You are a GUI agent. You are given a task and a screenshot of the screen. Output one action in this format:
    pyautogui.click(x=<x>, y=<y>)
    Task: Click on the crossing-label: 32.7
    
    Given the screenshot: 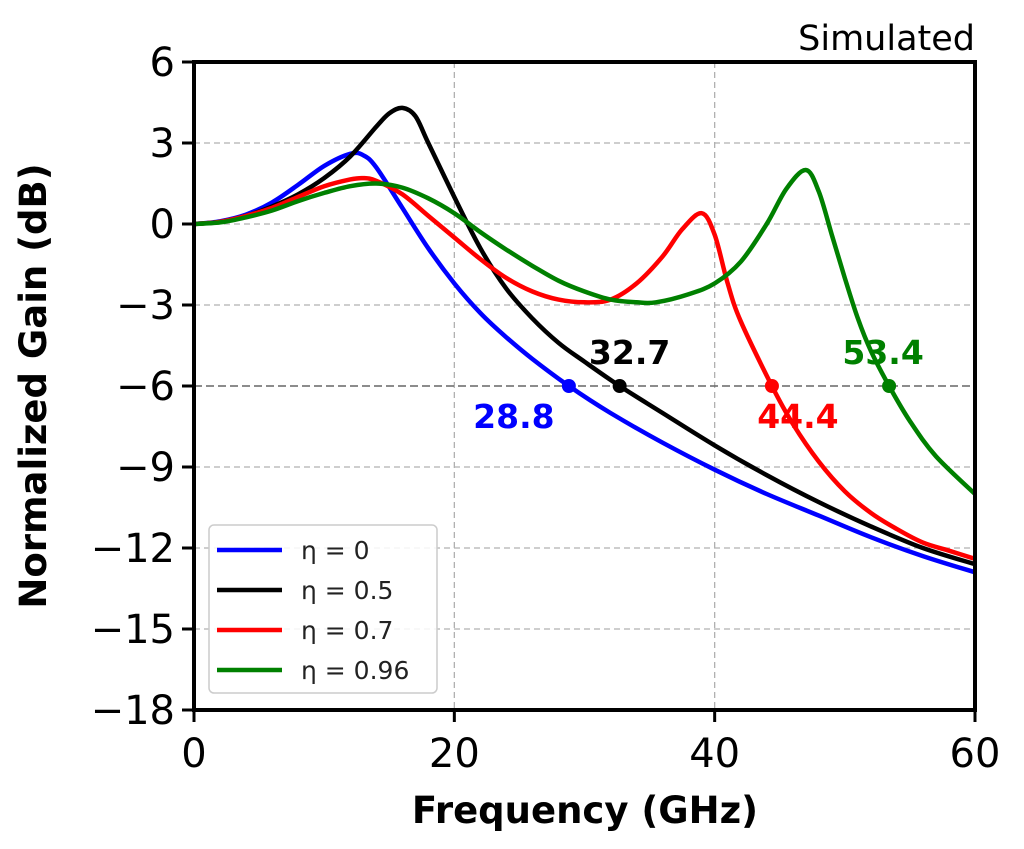 What is the action you would take?
    pyautogui.click(x=629, y=352)
    